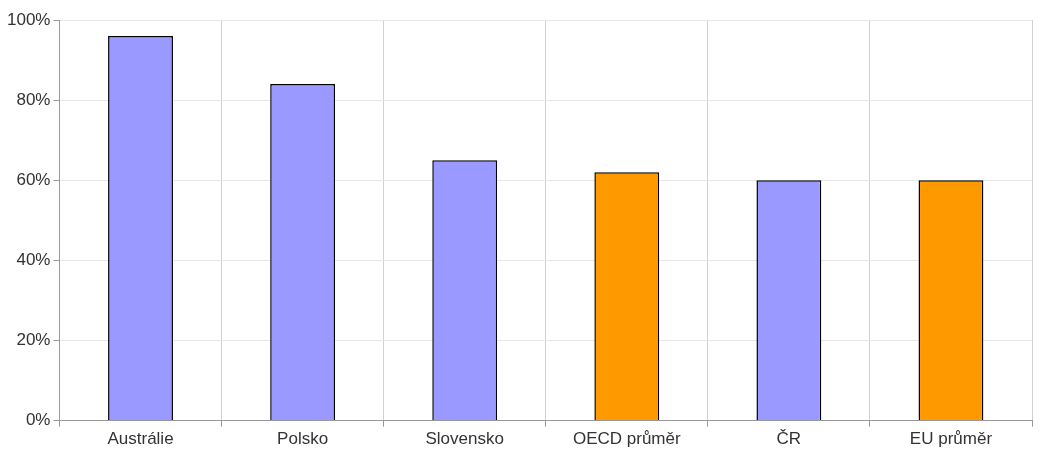 The height and width of the screenshot is (457, 1042). Describe the element at coordinates (29, 19) in the screenshot. I see `y-tick-label: 100%` at that location.